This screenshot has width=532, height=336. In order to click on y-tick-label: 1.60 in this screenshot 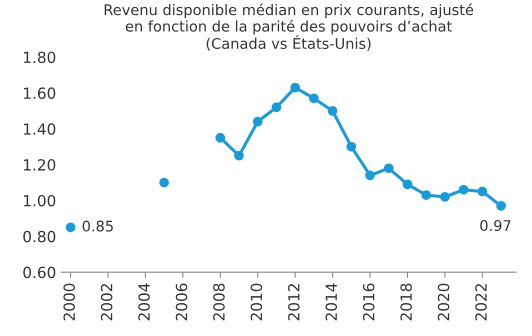, I will do `click(40, 93)`.